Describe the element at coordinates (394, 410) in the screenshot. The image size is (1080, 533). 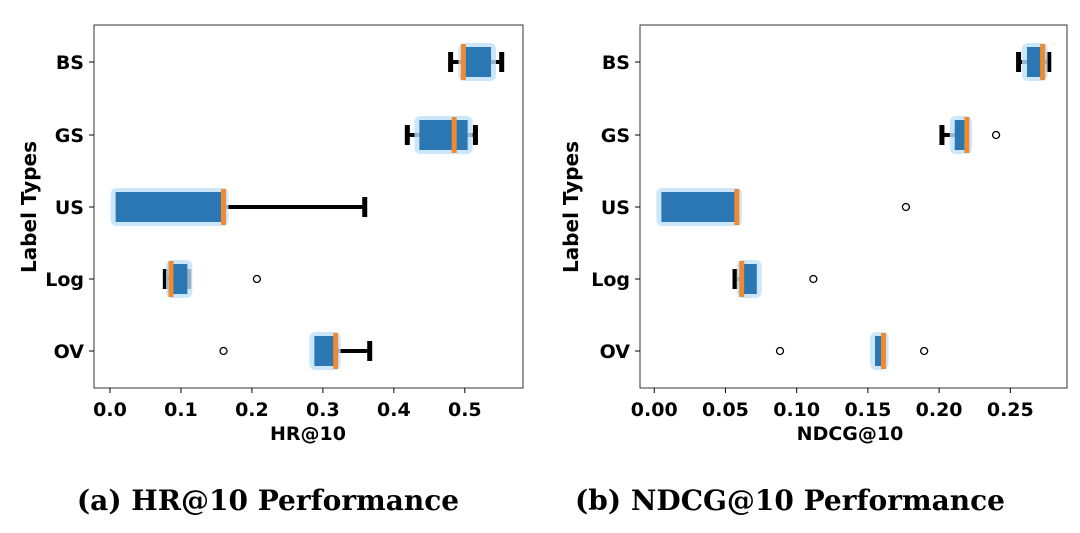
I see `x-tick-label: 0.4` at that location.